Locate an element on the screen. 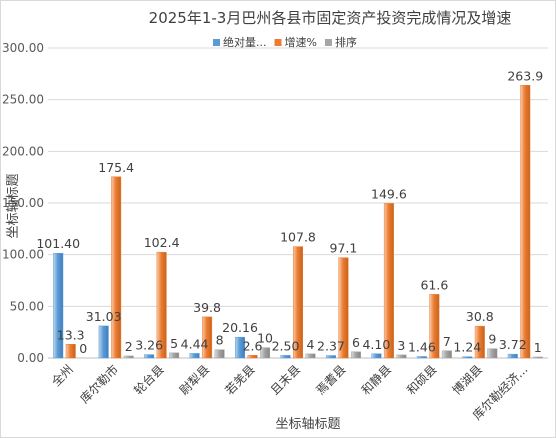 The height and width of the screenshot is (438, 556). data-label: 5 is located at coordinates (174, 343).